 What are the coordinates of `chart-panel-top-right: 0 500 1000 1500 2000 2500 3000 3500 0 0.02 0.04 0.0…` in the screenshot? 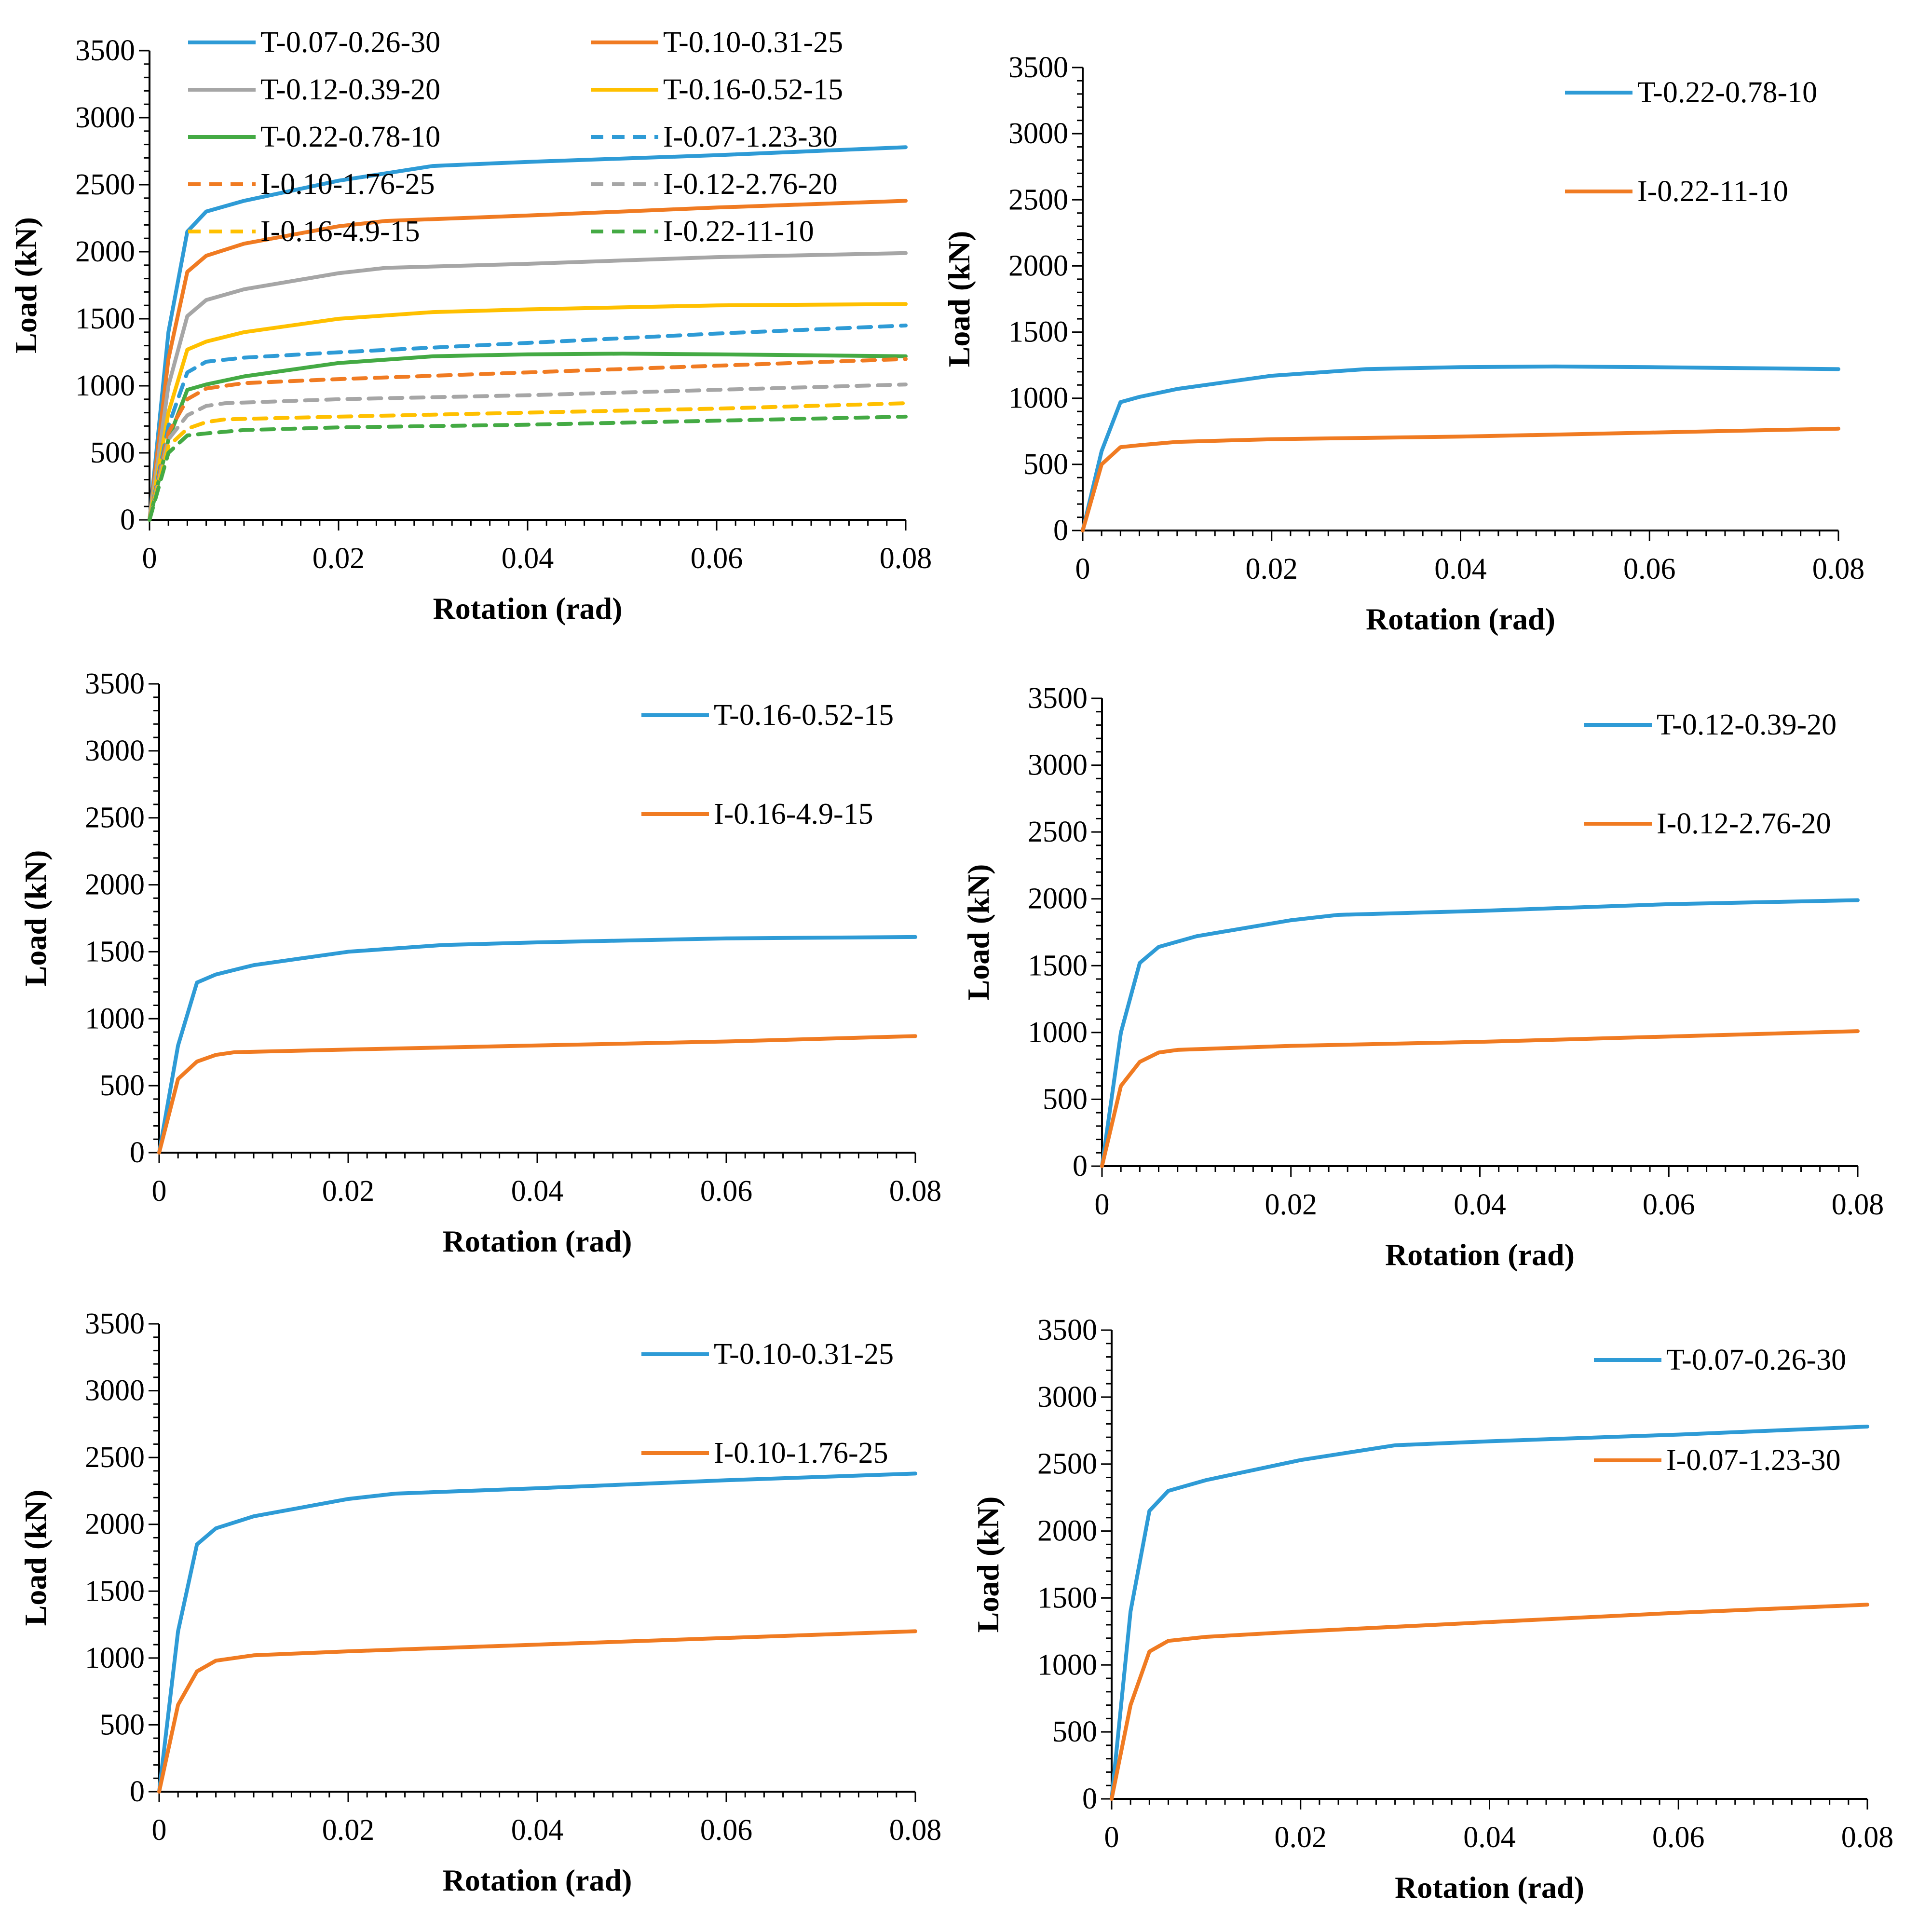 It's located at (1403, 343).